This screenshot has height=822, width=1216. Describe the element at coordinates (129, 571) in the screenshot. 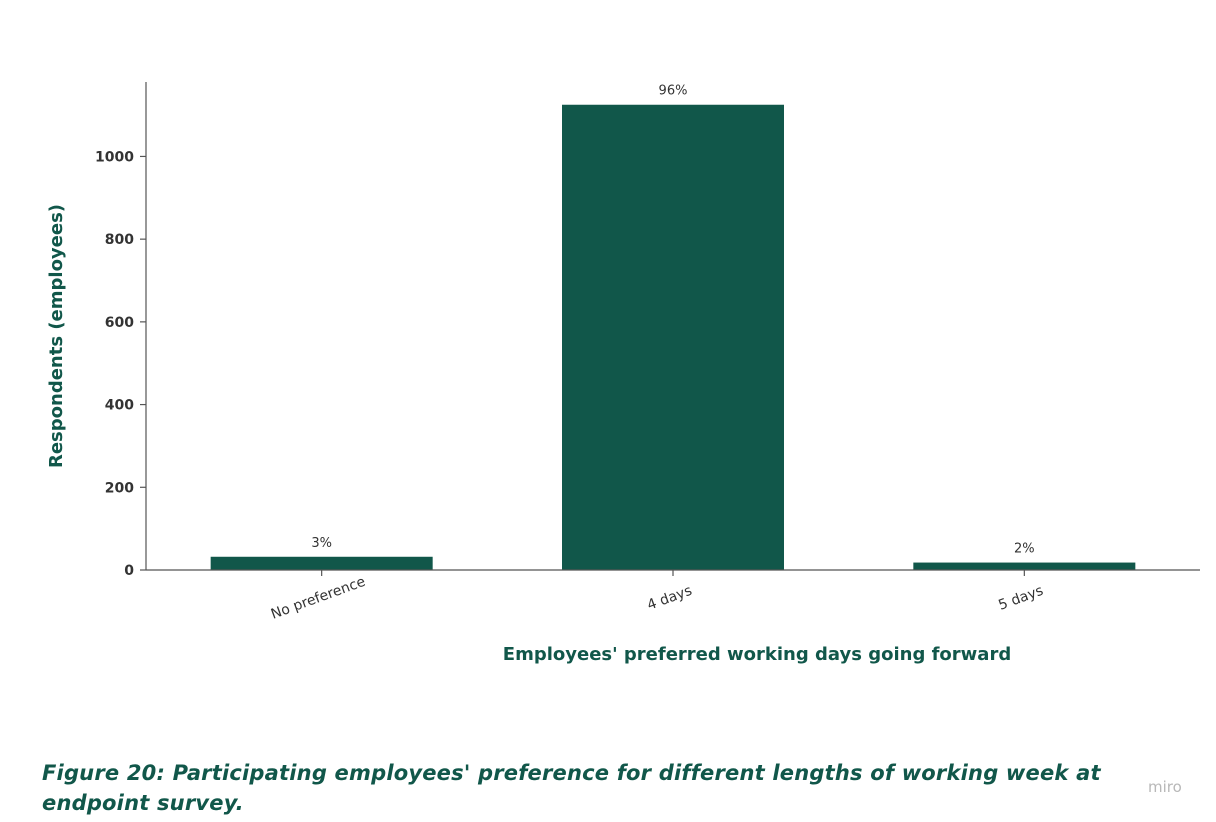

I see `y-tick-label: 0` at that location.